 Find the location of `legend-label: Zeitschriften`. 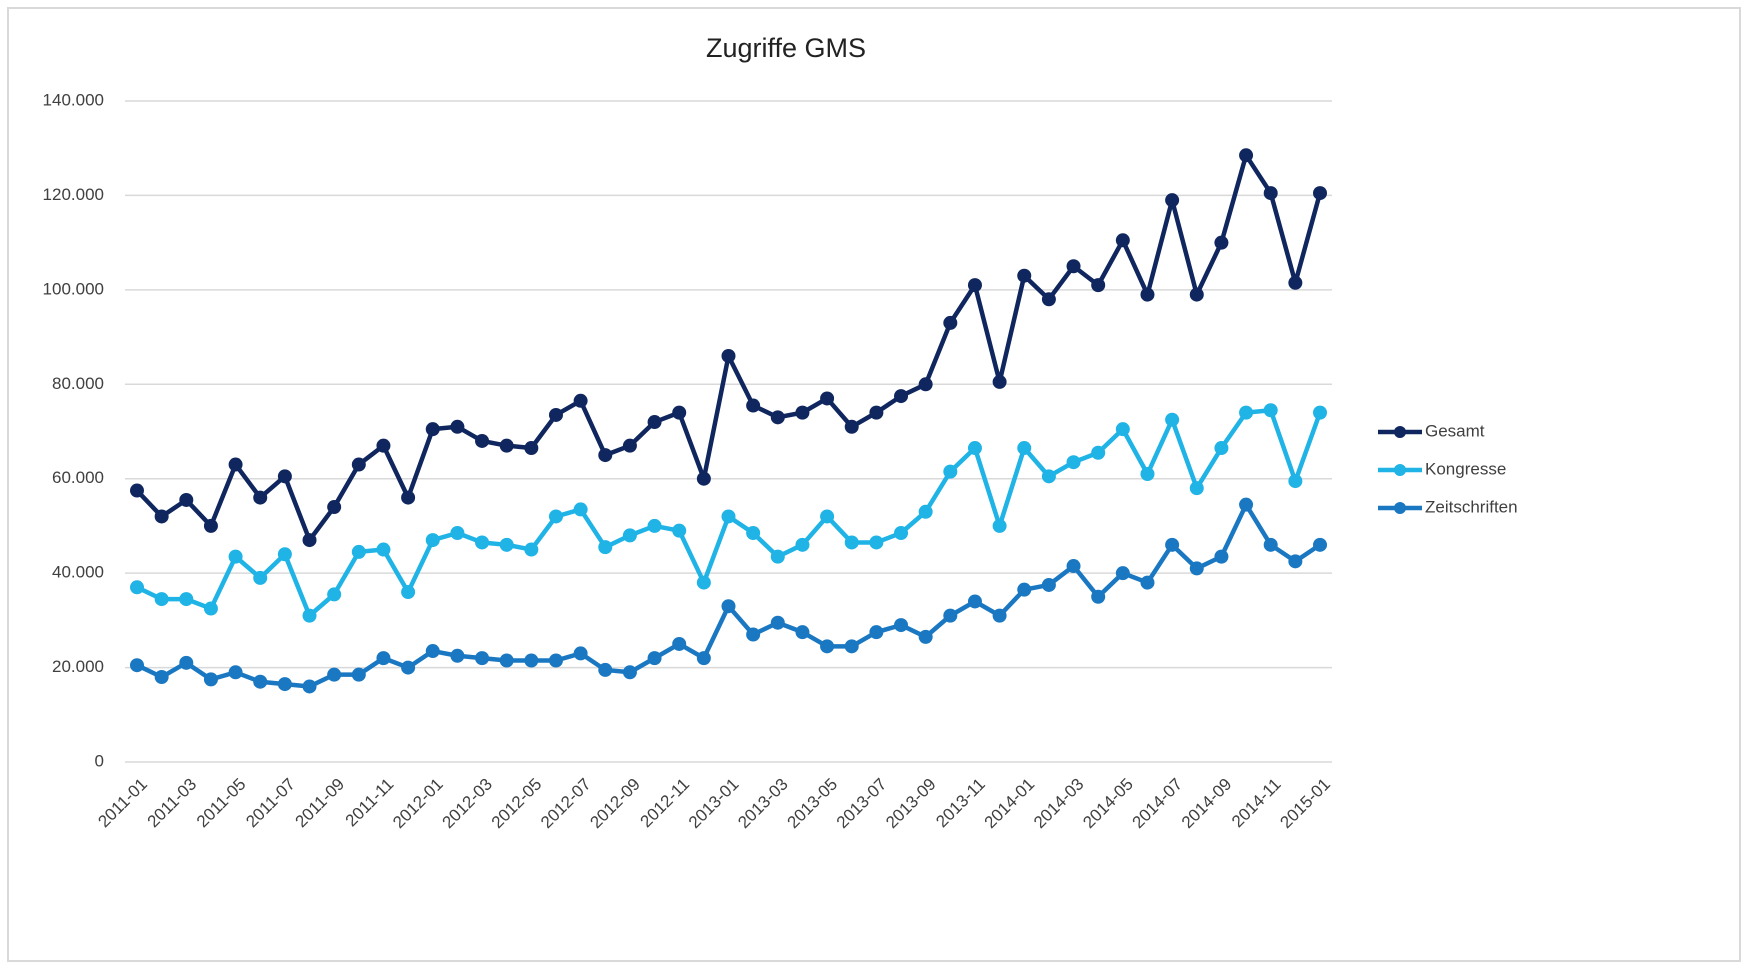

legend-label: Zeitschriften is located at coordinates (1471, 506).